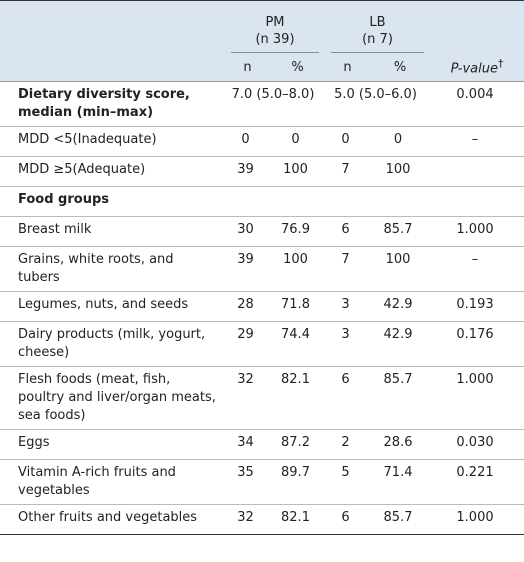  I want to click on group-header: PM (n 39), so click(275, 33).